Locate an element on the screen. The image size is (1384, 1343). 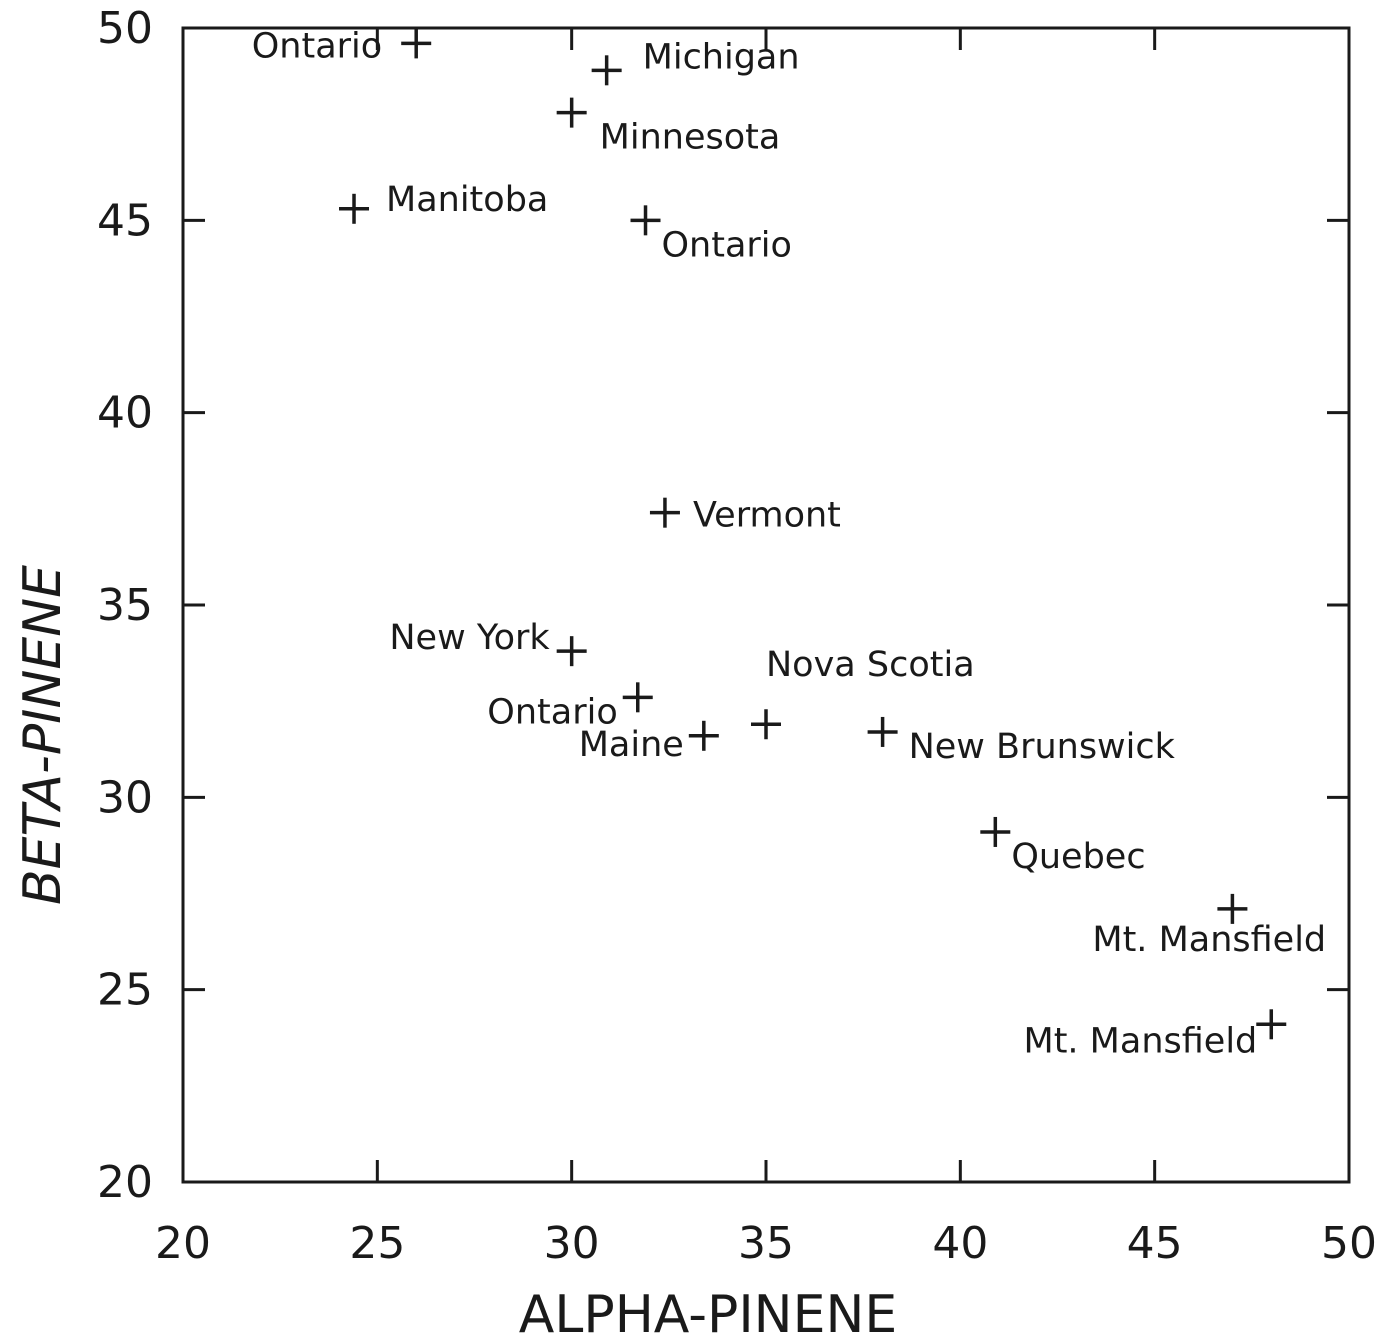
y-tick-label: 50 is located at coordinates (125, 28).